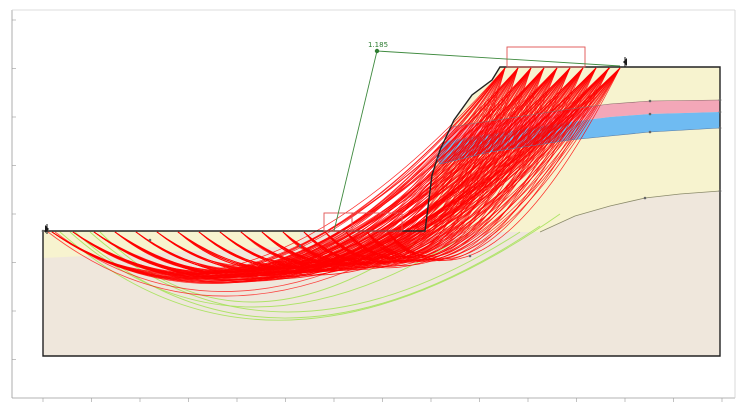 The height and width of the screenshot is (417, 742). What do you see at coordinates (625, 62) in the screenshot?
I see `right-boundary-marker` at bounding box center [625, 62].